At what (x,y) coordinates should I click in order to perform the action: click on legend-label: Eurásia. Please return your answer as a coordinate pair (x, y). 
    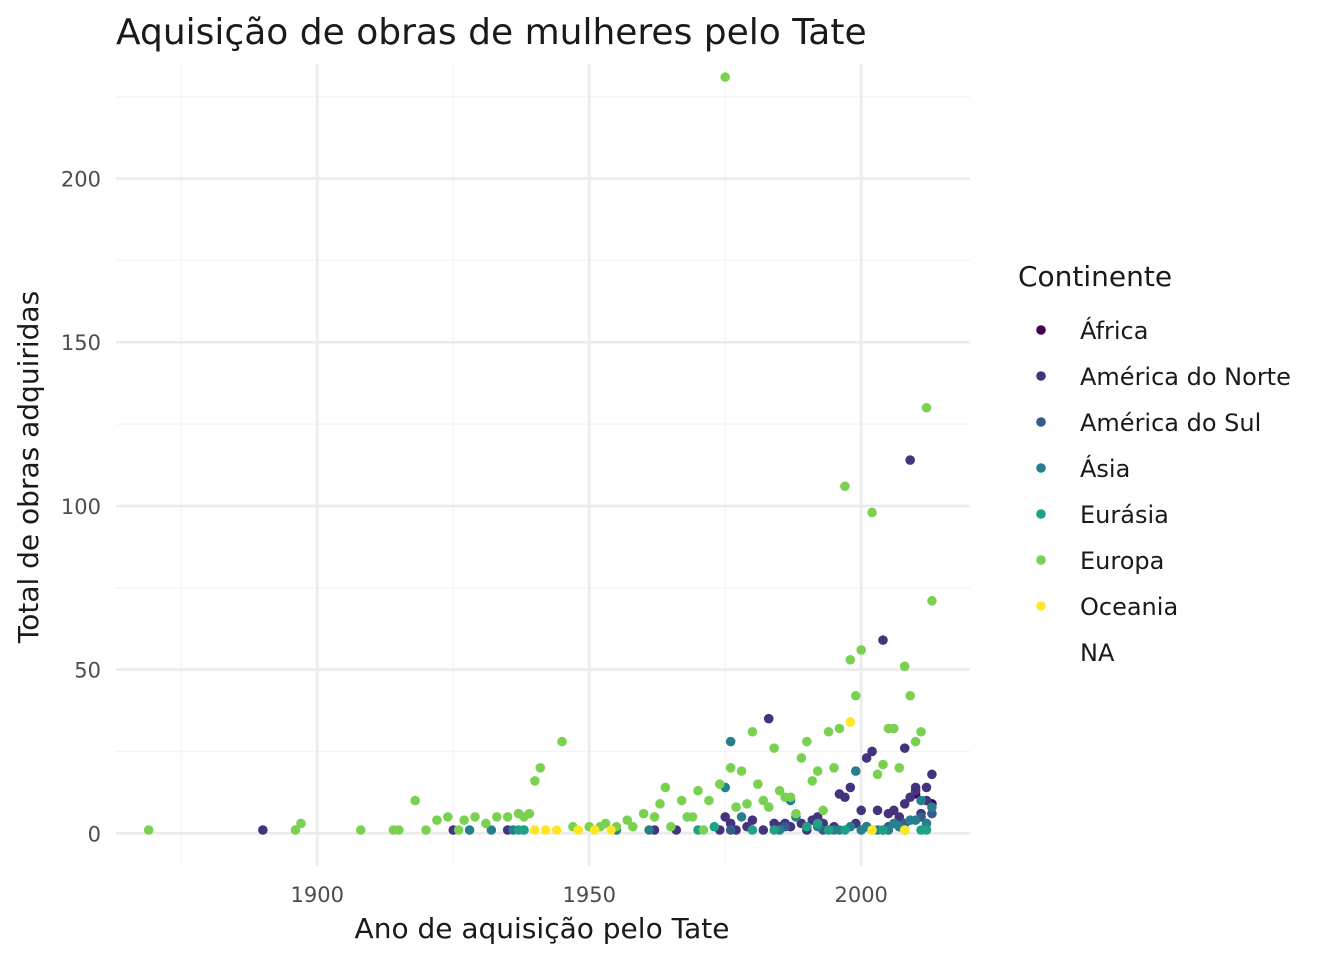
    Looking at the image, I should click on (1124, 515).